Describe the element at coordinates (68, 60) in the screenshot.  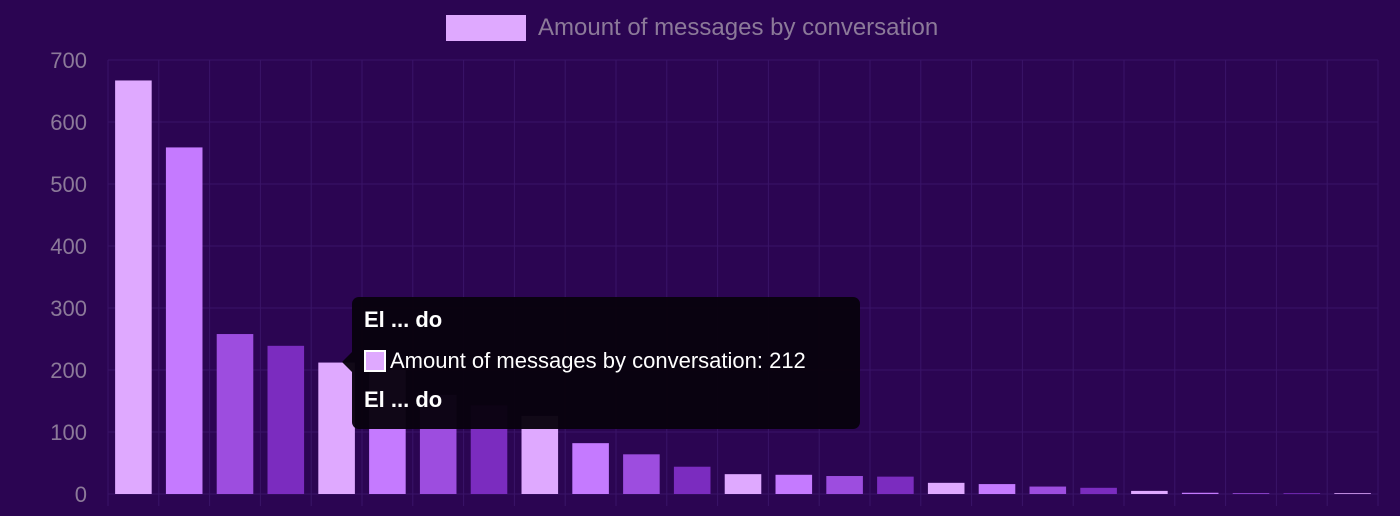
I see `y-tick-label: 700` at that location.